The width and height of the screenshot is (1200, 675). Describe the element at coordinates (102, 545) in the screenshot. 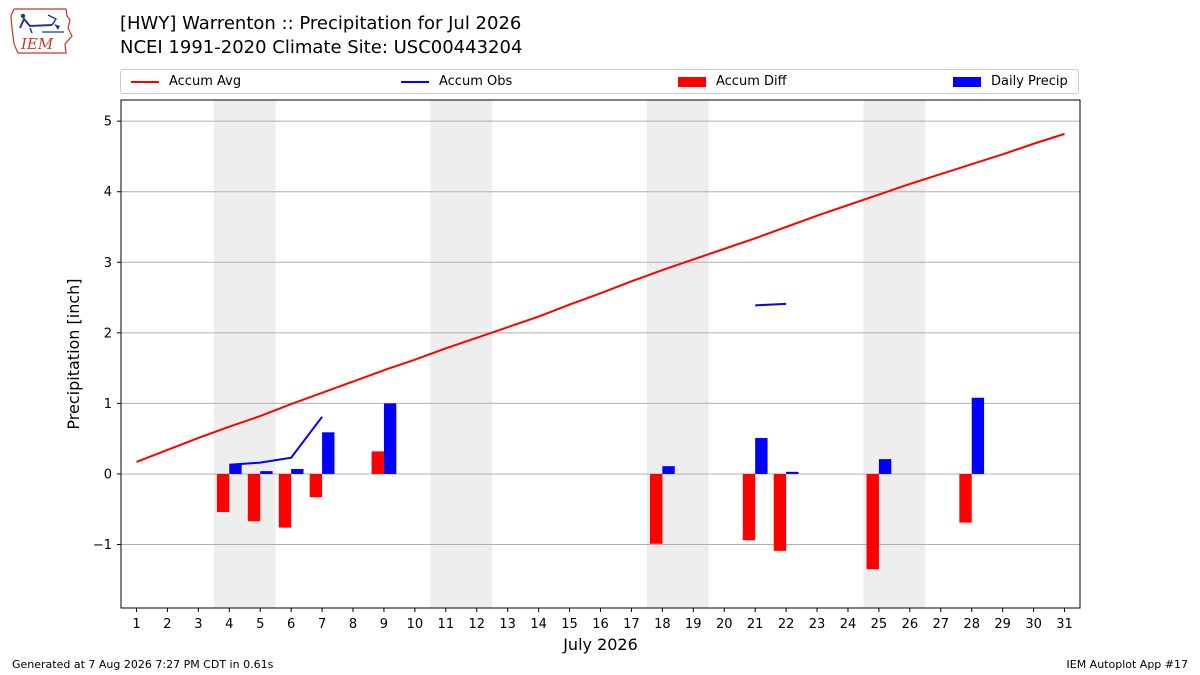

I see `y-tick-label: −1` at that location.